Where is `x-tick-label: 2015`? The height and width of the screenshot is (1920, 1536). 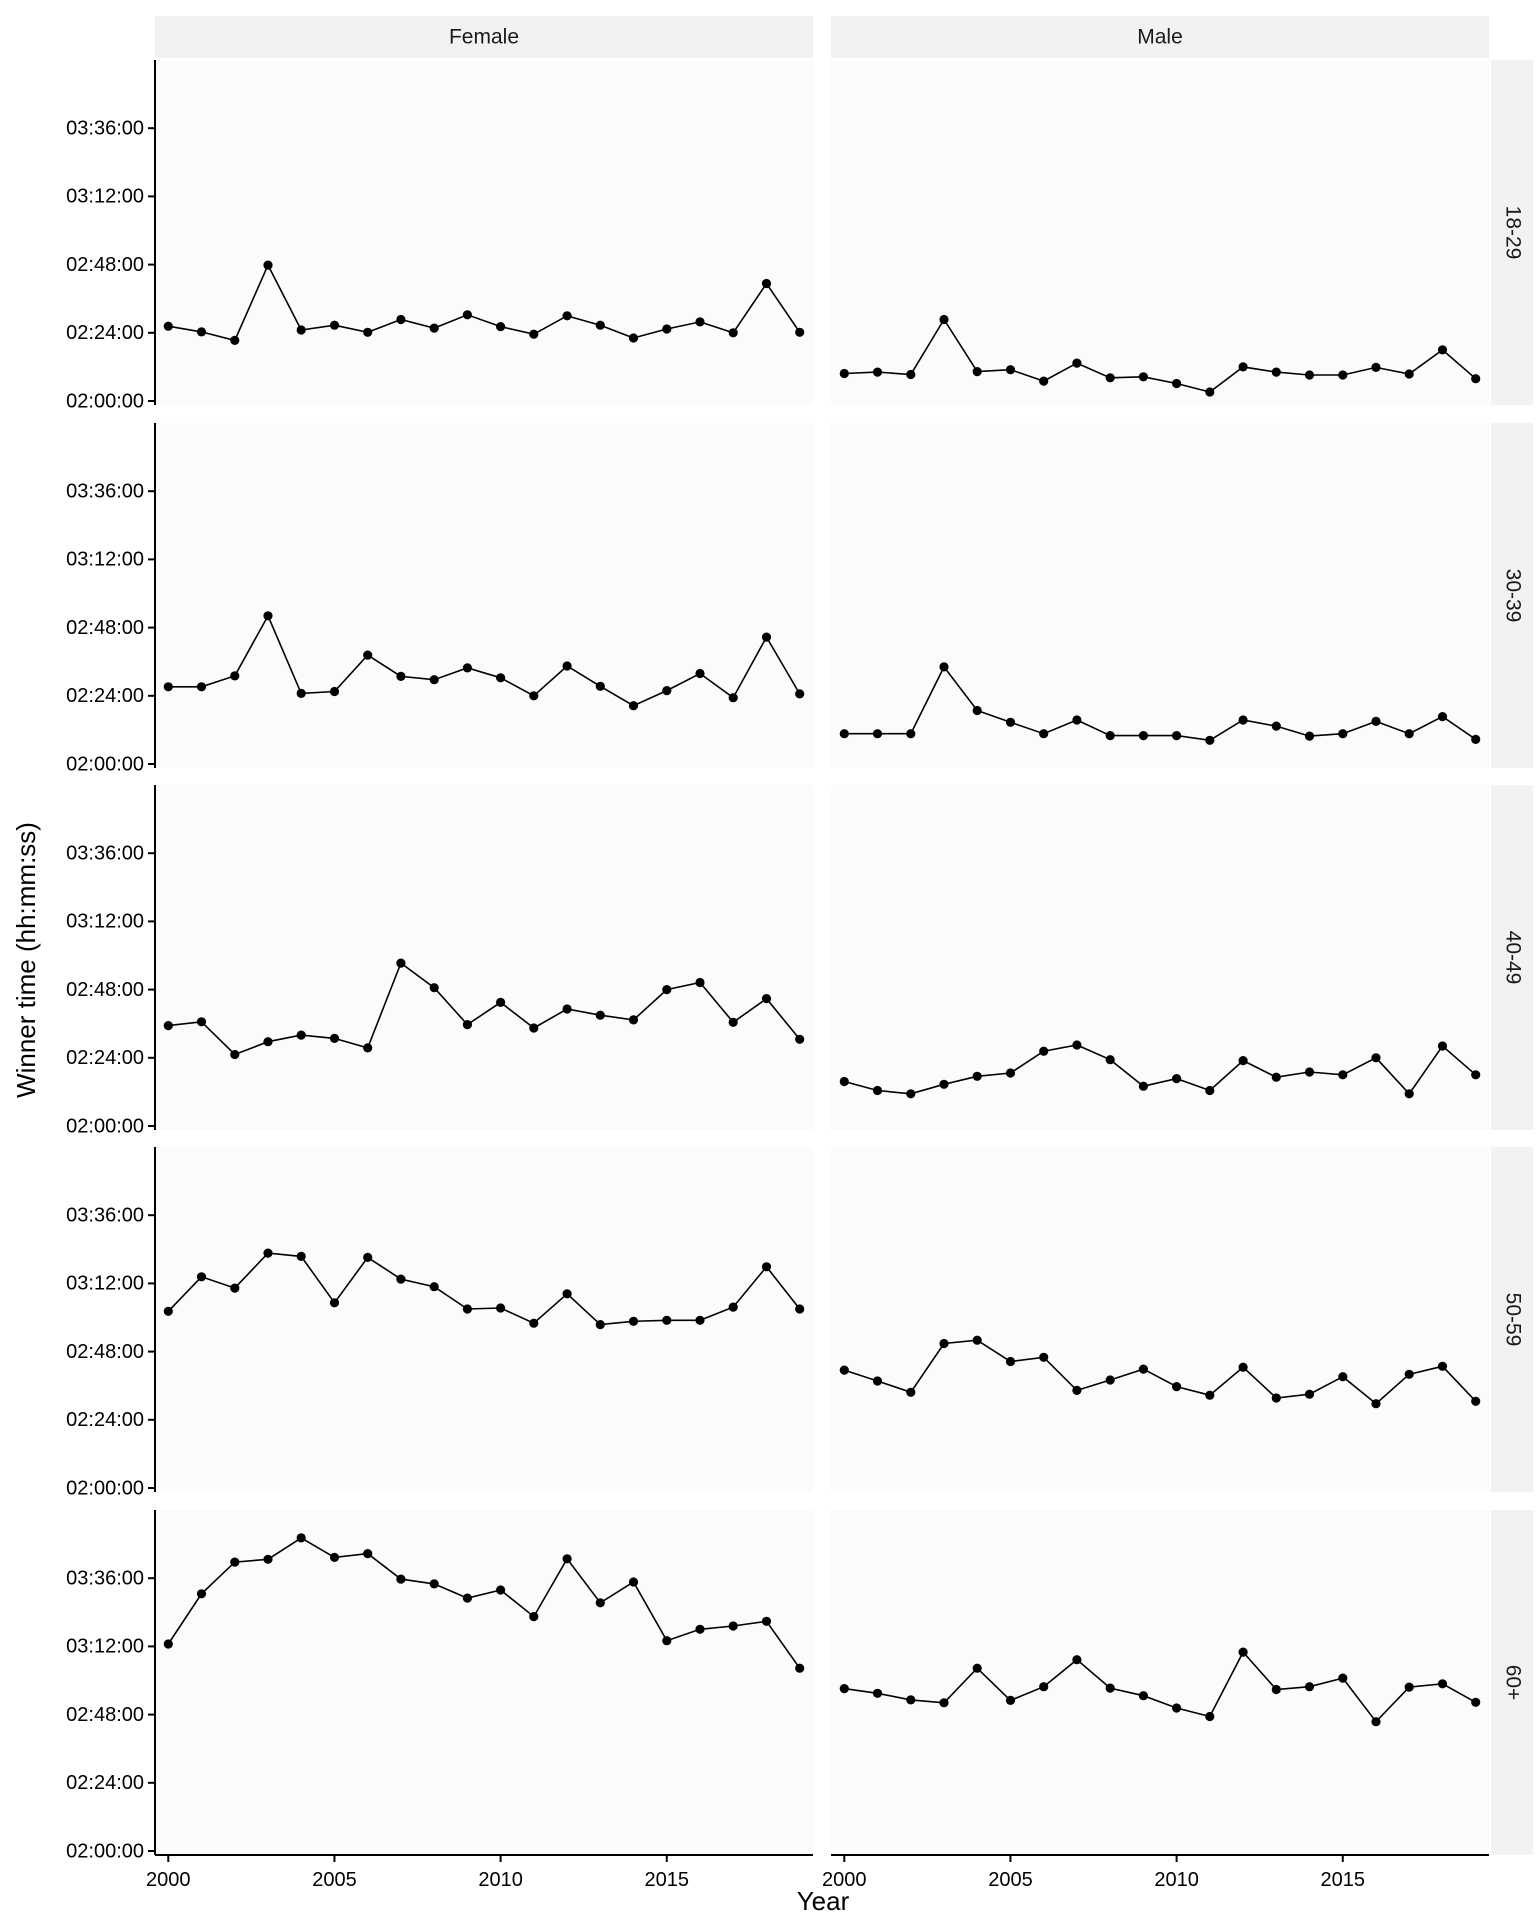 x-tick-label: 2015 is located at coordinates (667, 1880).